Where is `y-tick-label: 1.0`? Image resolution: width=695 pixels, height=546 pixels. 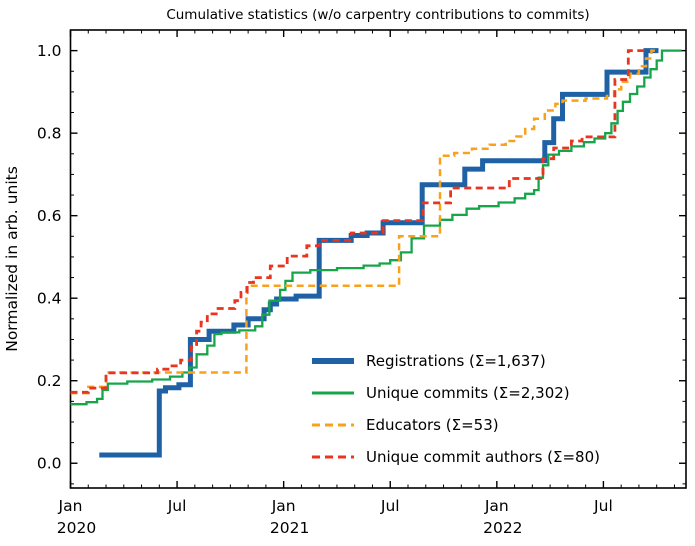 y-tick-label: 1.0 is located at coordinates (49, 51).